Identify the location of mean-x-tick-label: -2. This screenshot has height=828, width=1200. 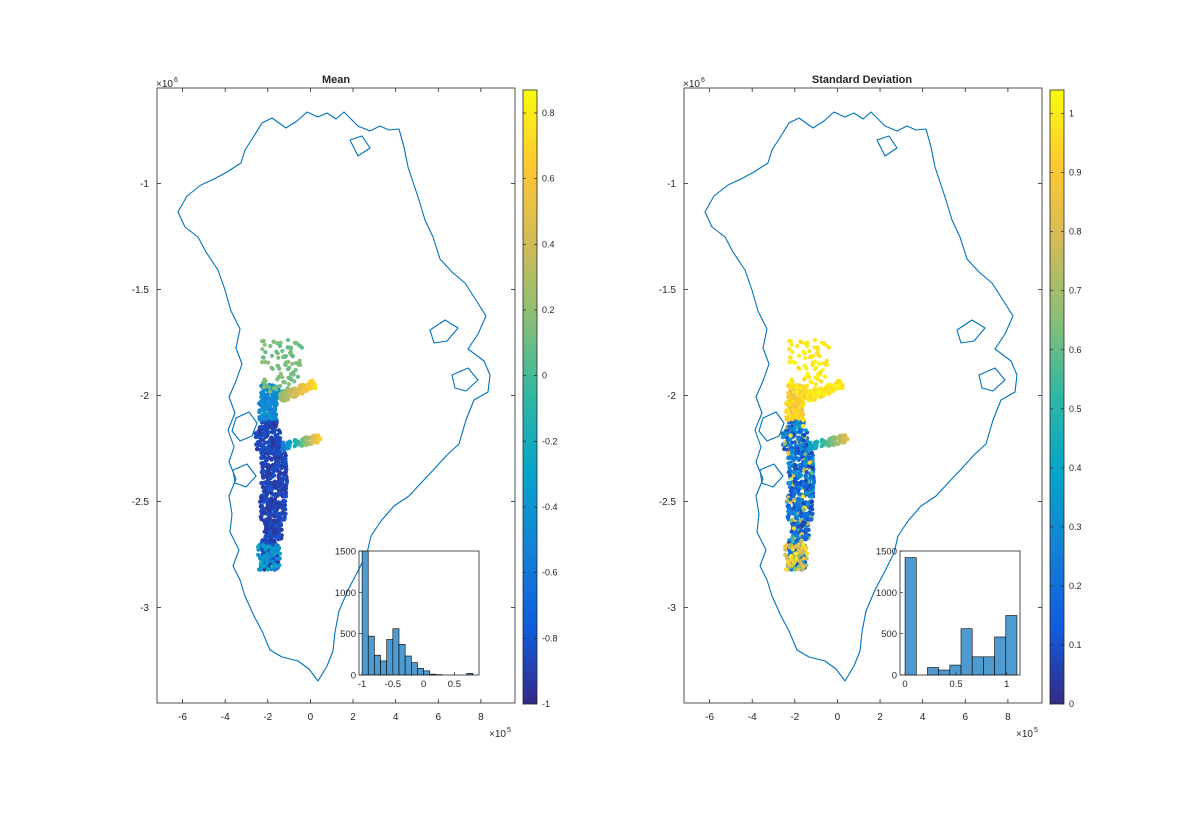
(267, 717).